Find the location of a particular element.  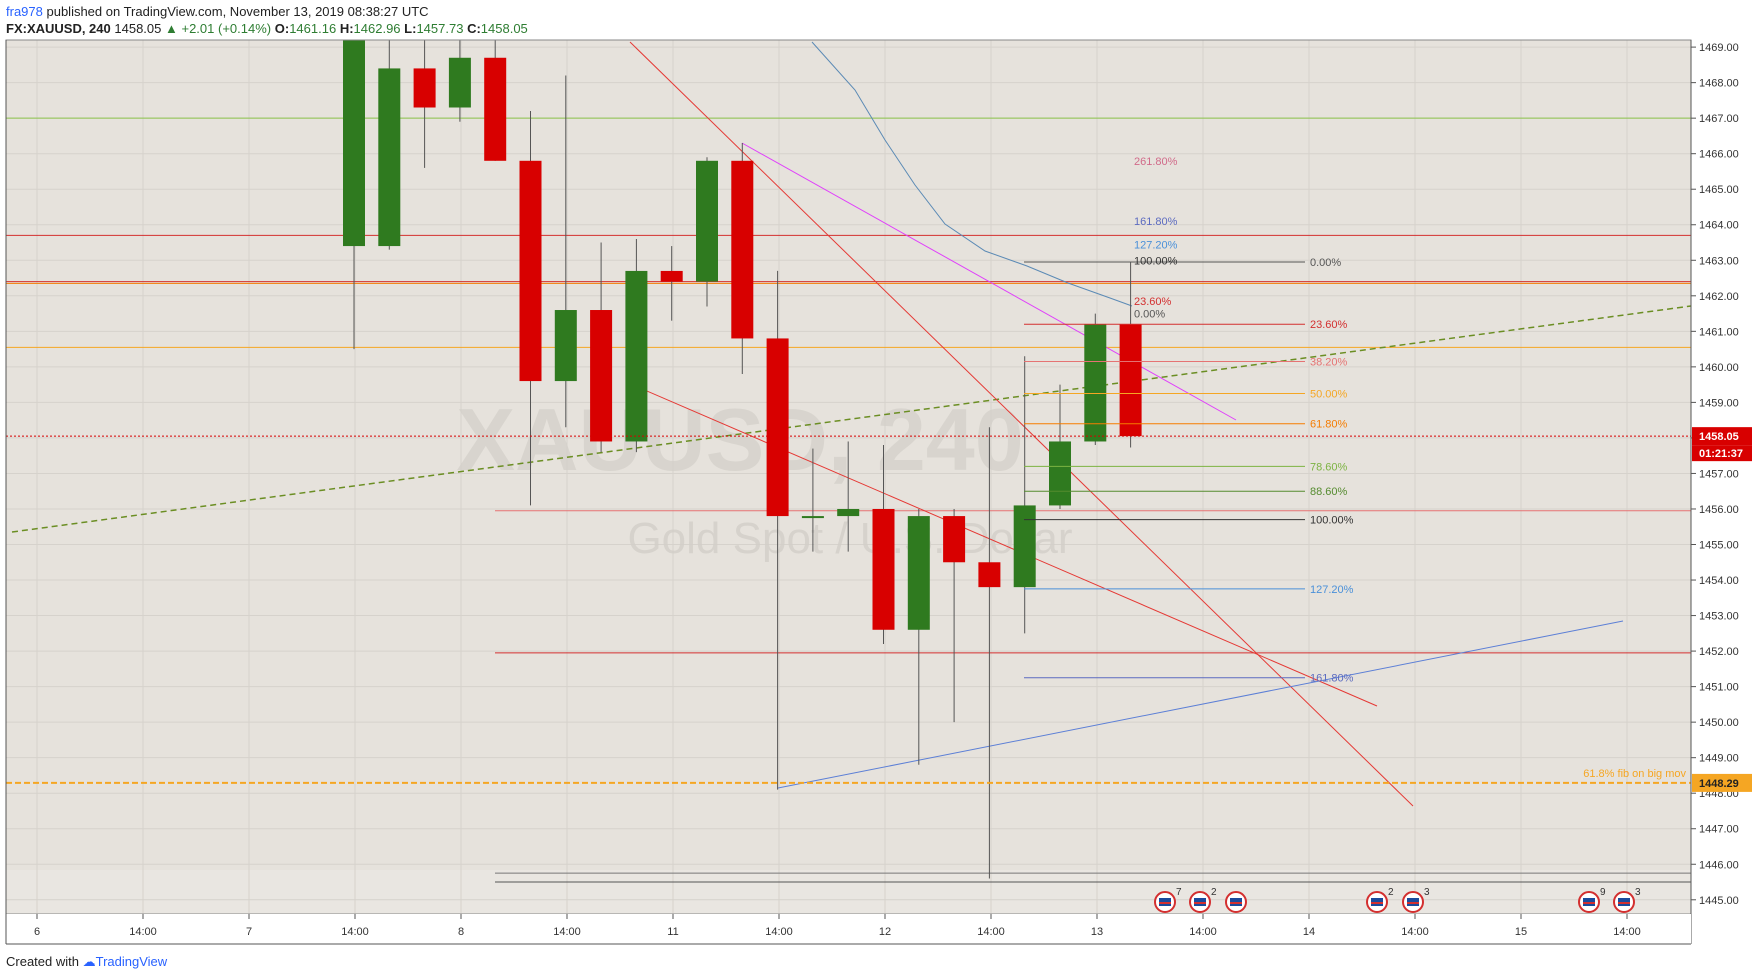

event-count: 7 is located at coordinates (1179, 892).